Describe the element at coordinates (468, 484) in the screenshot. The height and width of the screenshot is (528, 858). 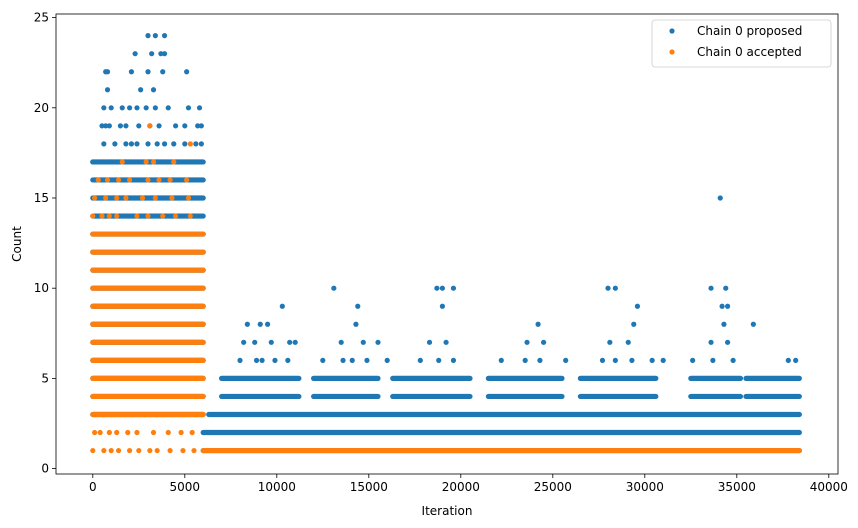
I see `x-axis: 0 5000 10000 15000 20000 25000 30000 35000 40000` at that location.